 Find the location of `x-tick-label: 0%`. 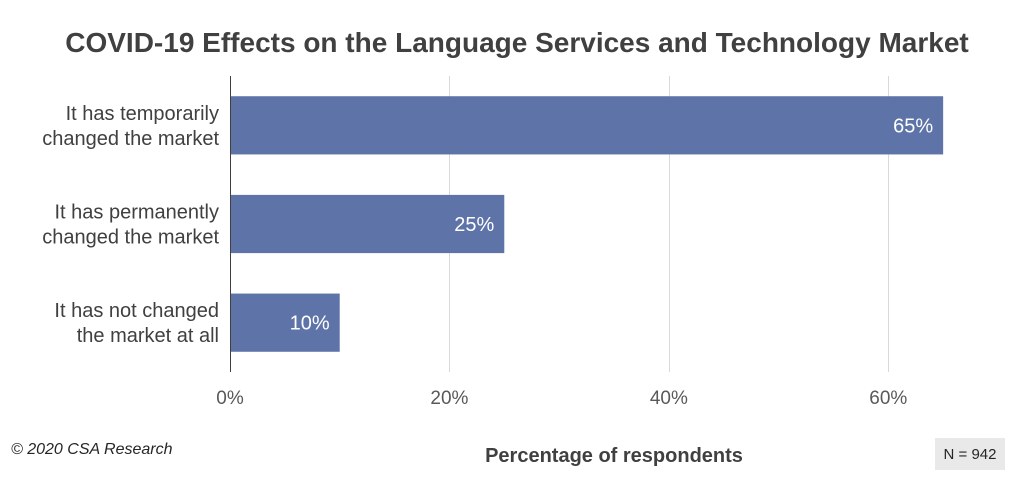

x-tick-label: 0% is located at coordinates (230, 398).